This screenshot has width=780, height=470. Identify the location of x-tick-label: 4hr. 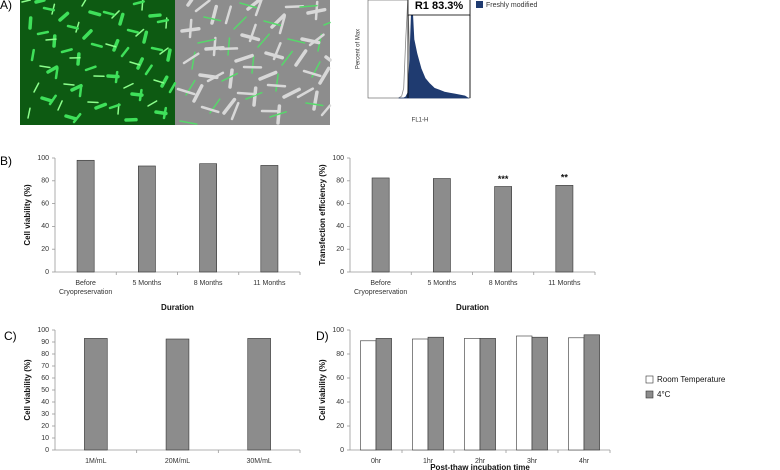
(584, 461).